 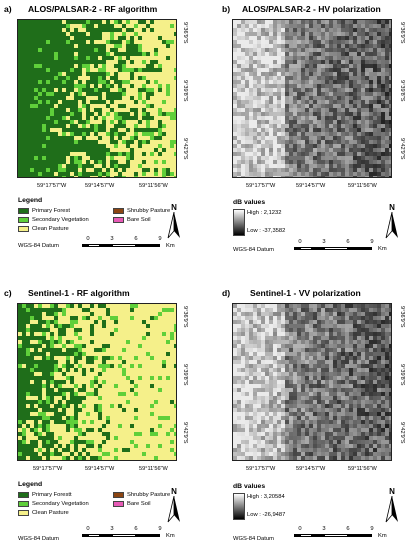 I want to click on legend-item: Primary Forest, so click(x=44, y=211).